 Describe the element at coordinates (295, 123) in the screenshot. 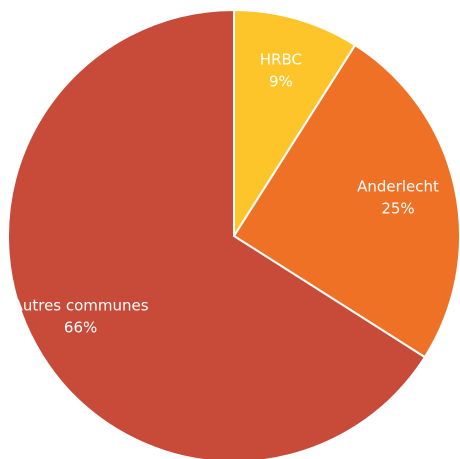

I see `pie-slice-hrbc` at that location.